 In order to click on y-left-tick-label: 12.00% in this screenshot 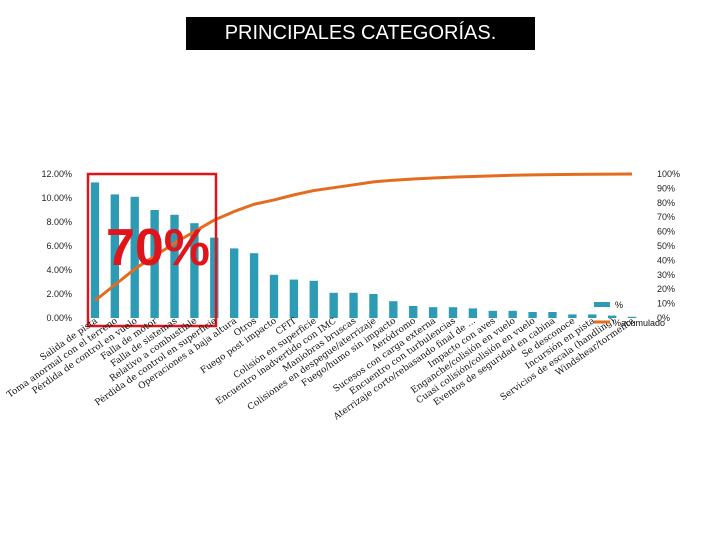, I will do `click(56, 174)`.